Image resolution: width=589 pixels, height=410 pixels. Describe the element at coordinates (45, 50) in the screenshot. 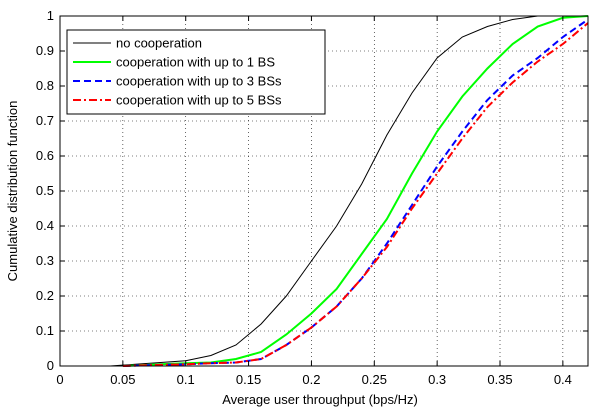

I see `y-tick-label: 0.9` at that location.